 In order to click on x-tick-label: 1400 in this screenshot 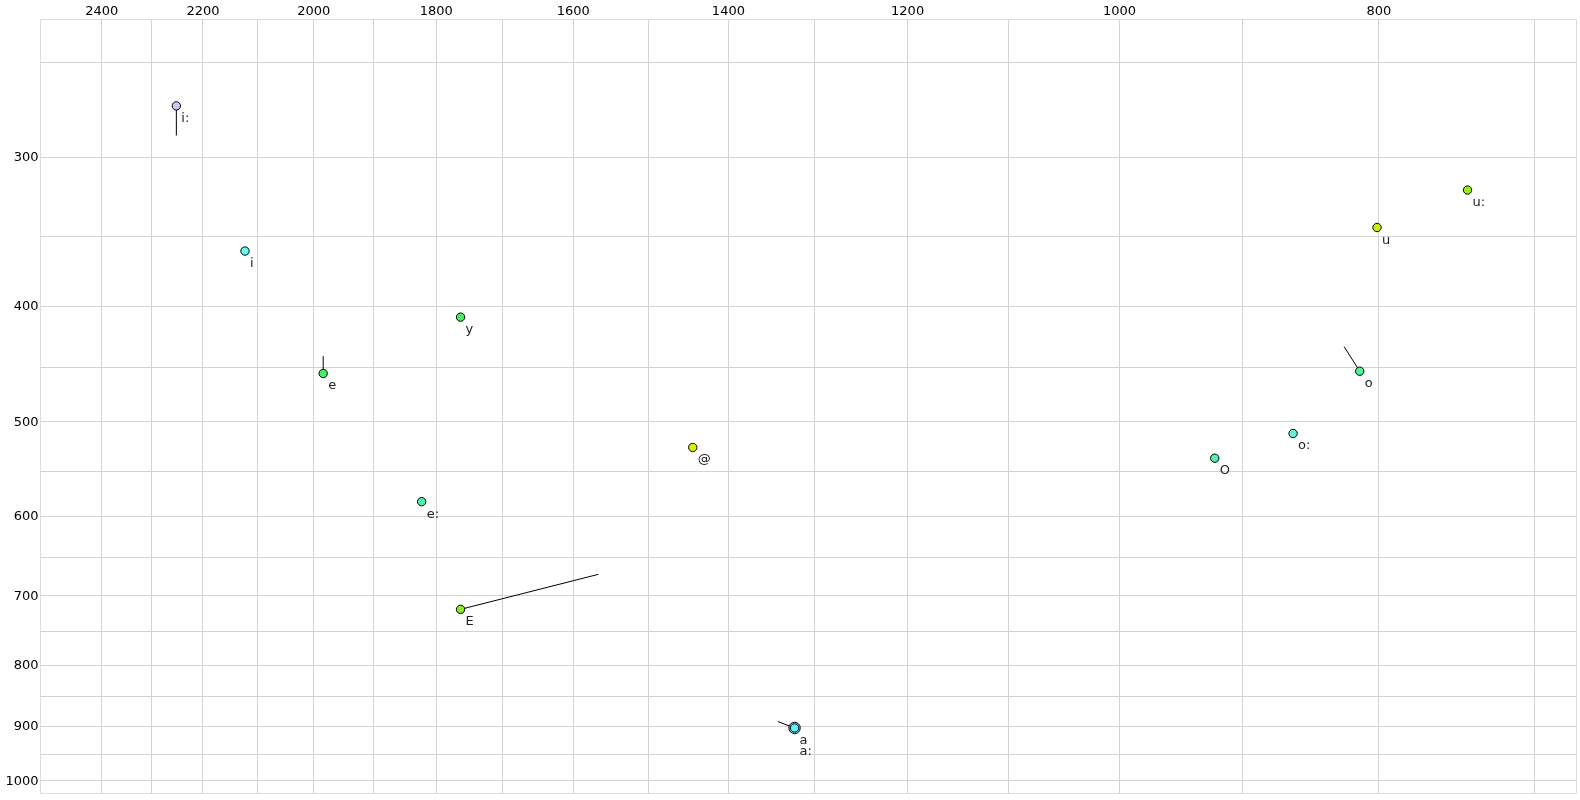, I will do `click(728, 10)`.